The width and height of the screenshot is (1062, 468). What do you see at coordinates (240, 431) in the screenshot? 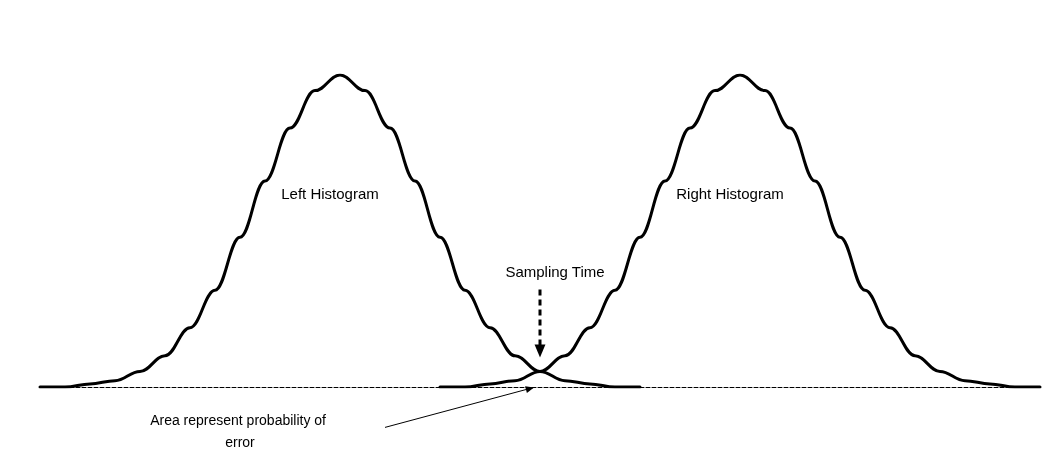
I see `text: Area represent probability of error` at bounding box center [240, 431].